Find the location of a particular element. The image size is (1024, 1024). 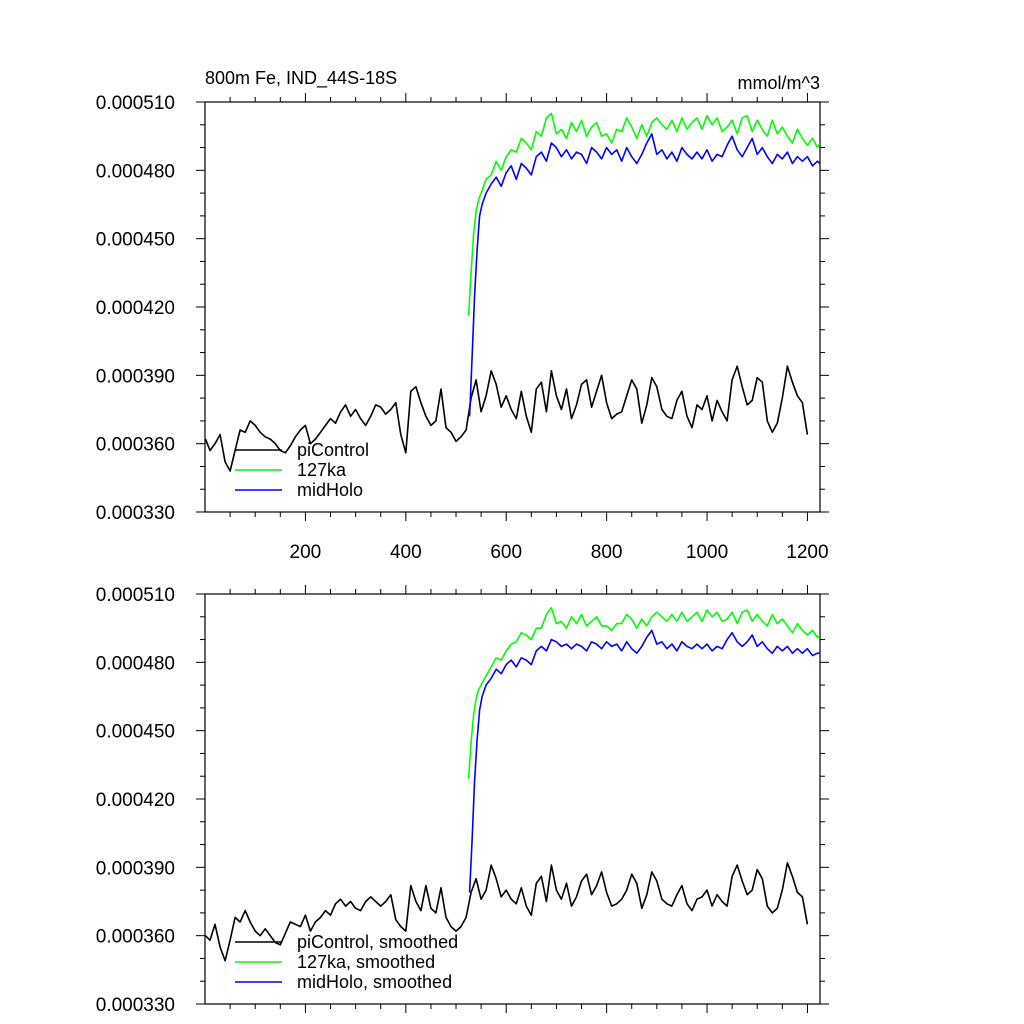

x-tick-label: 400 is located at coordinates (406, 552).